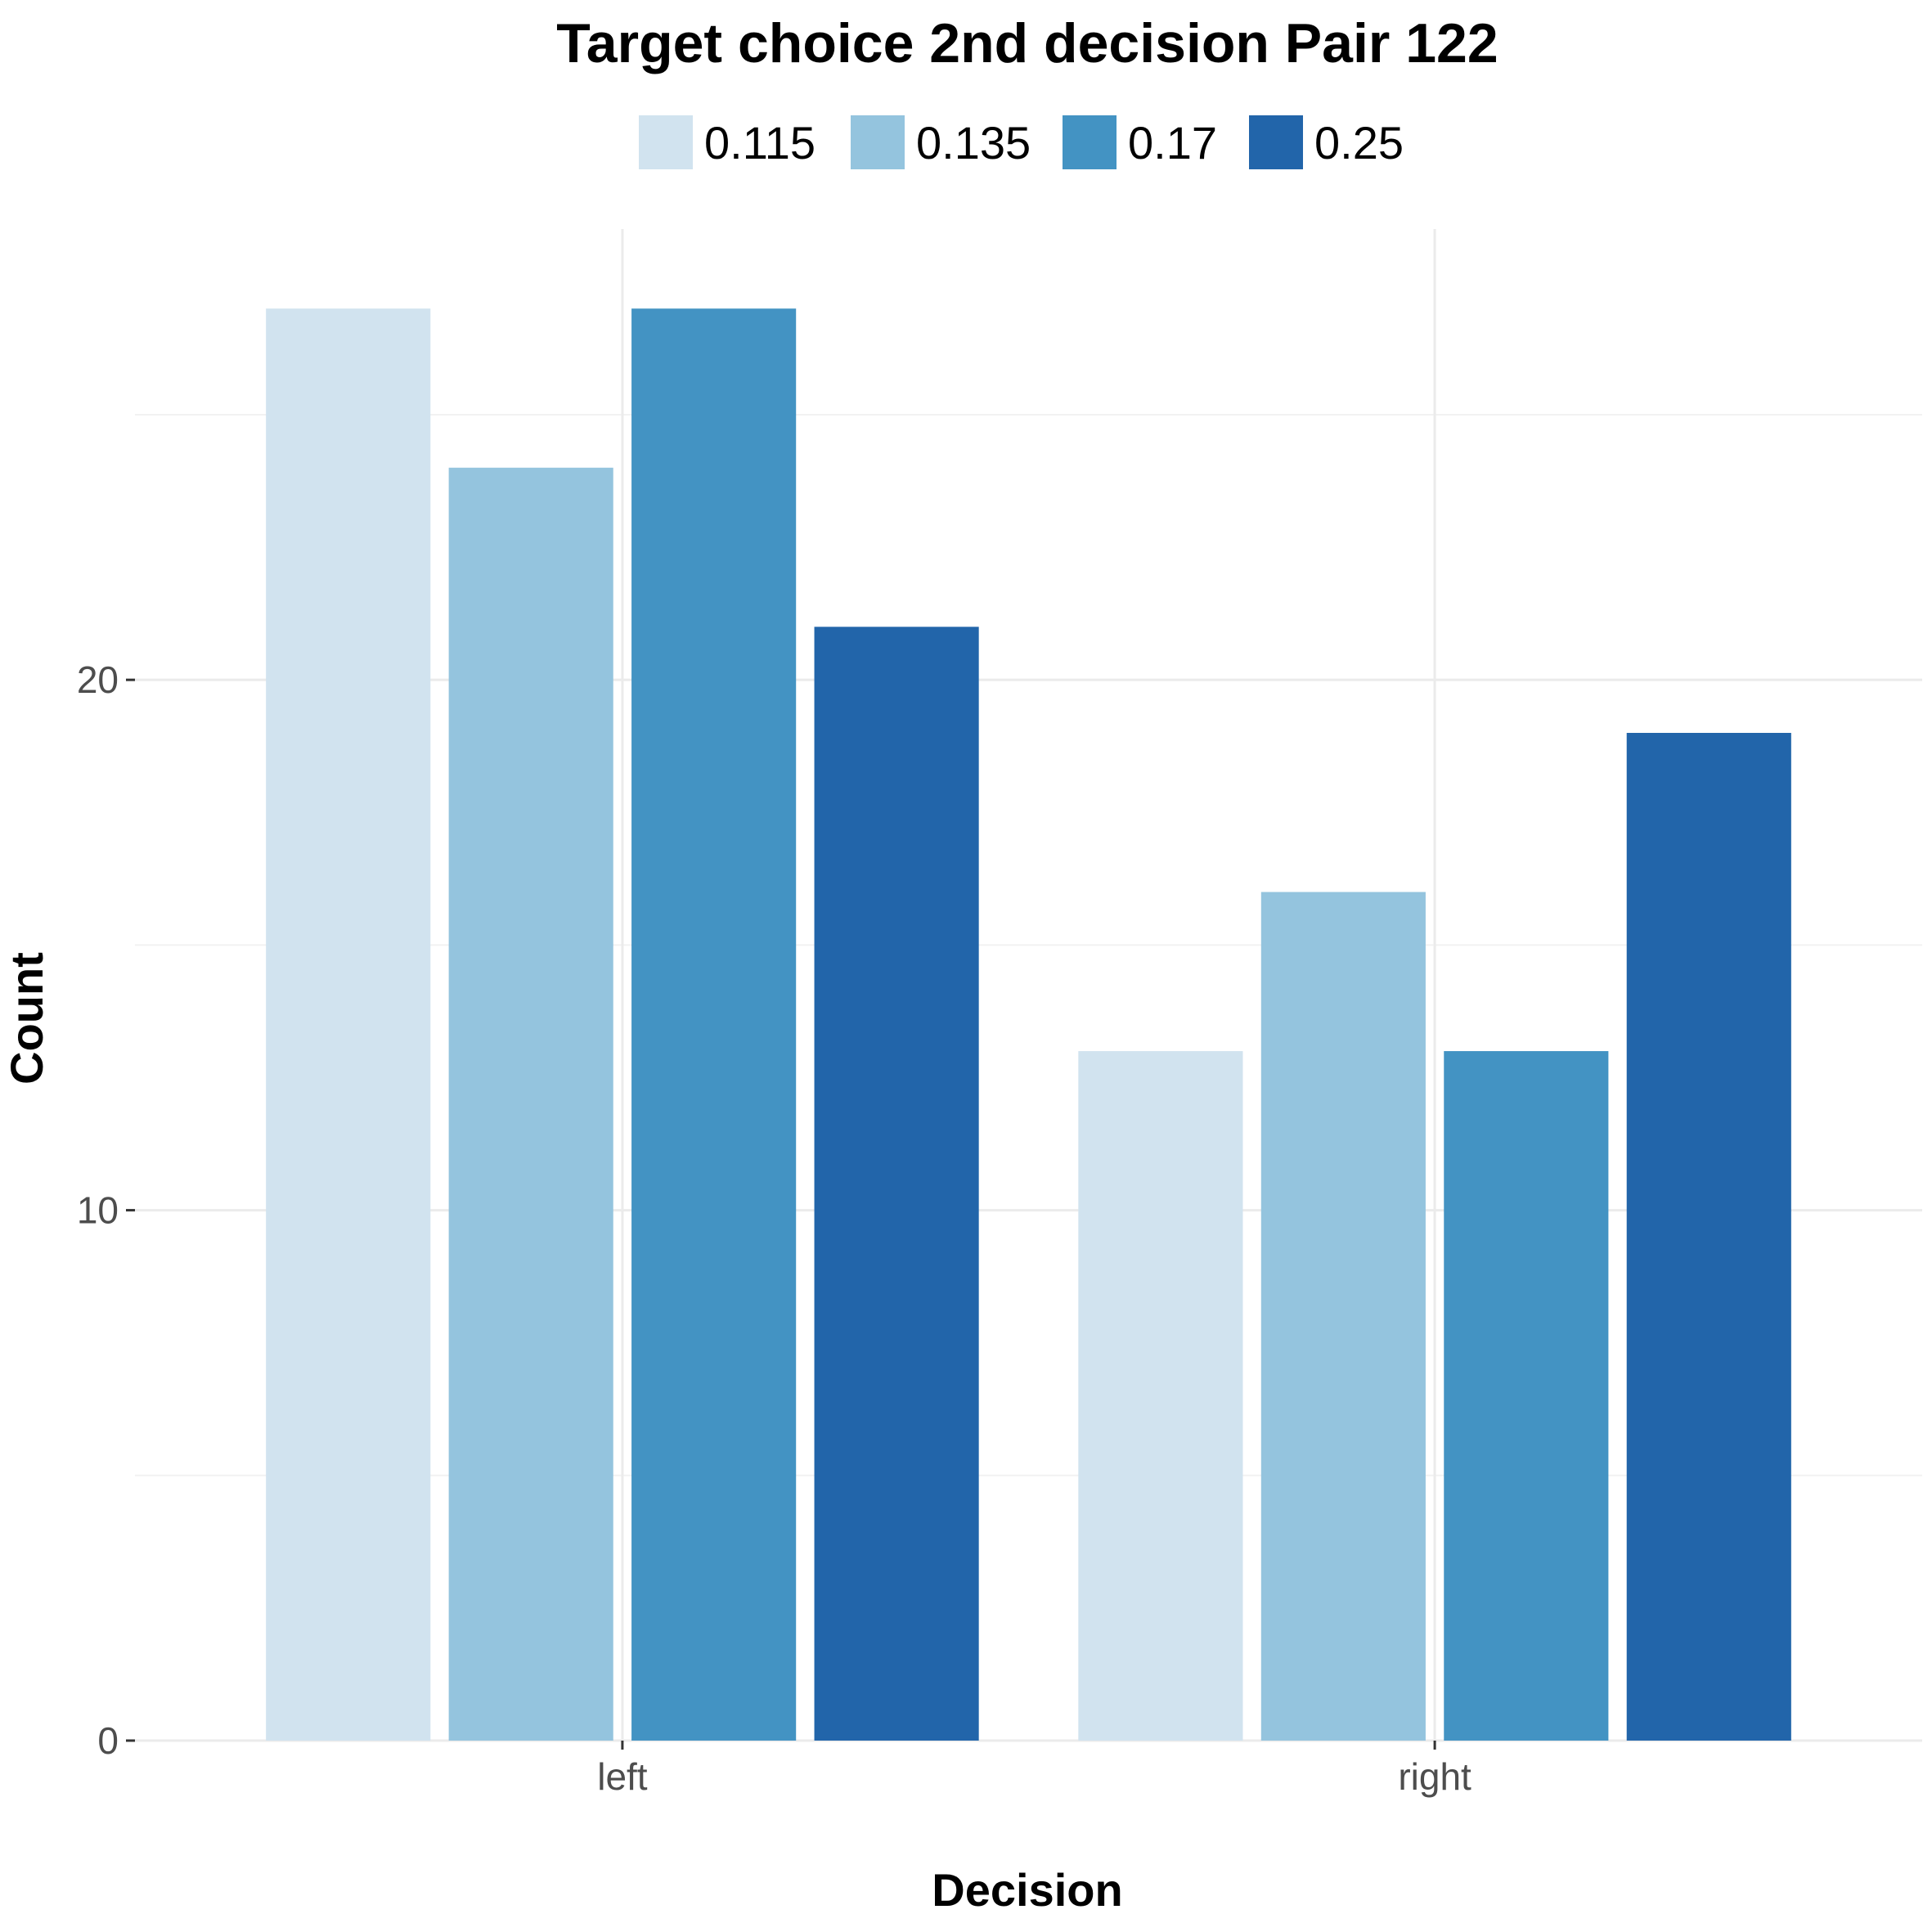 This screenshot has width=1932, height=1932. What do you see at coordinates (897, 1184) in the screenshot?
I see `bar-left-0.25` at bounding box center [897, 1184].